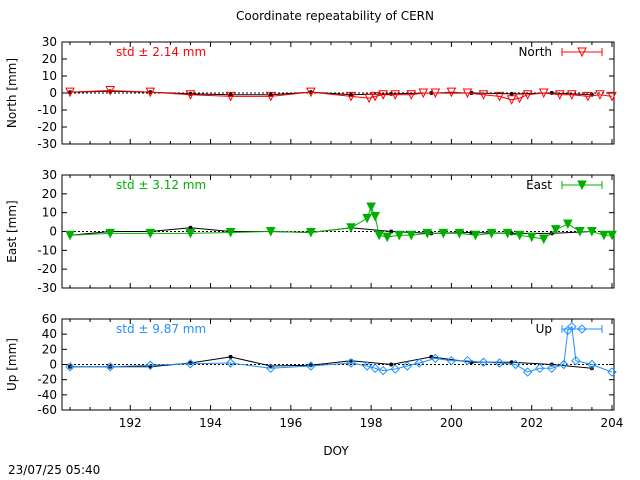  What do you see at coordinates (335, 16) in the screenshot?
I see `chart-title: Coordinate repeatability of CERN` at bounding box center [335, 16].